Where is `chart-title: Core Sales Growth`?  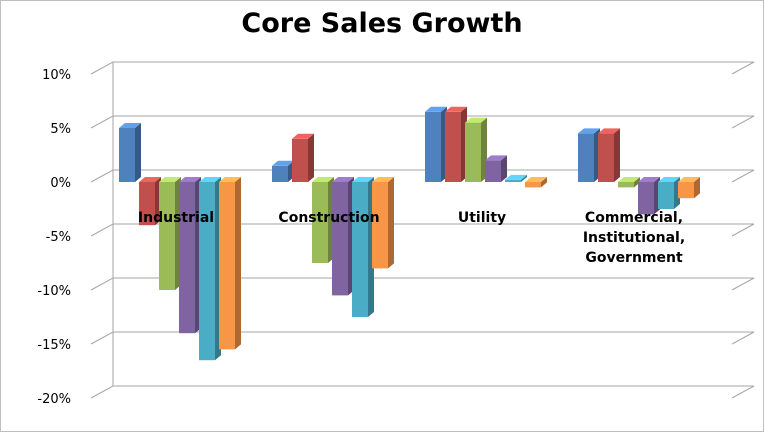
chart-title: Core Sales Growth is located at coordinates (382, 23).